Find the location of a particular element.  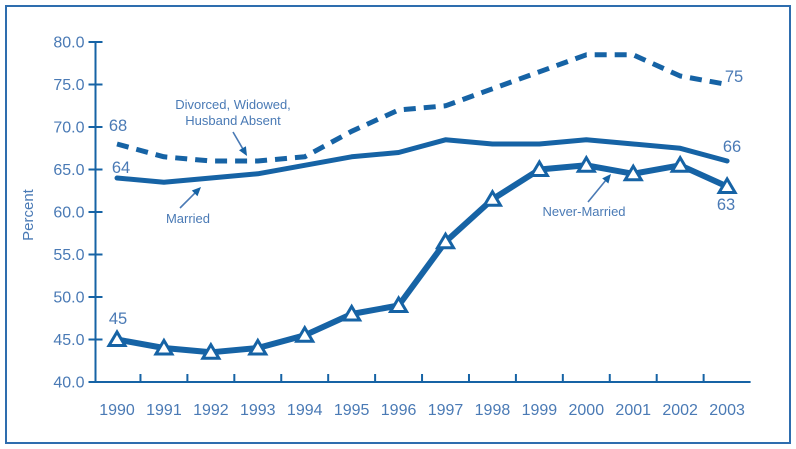

x-tick-label: 1992 is located at coordinates (211, 410).